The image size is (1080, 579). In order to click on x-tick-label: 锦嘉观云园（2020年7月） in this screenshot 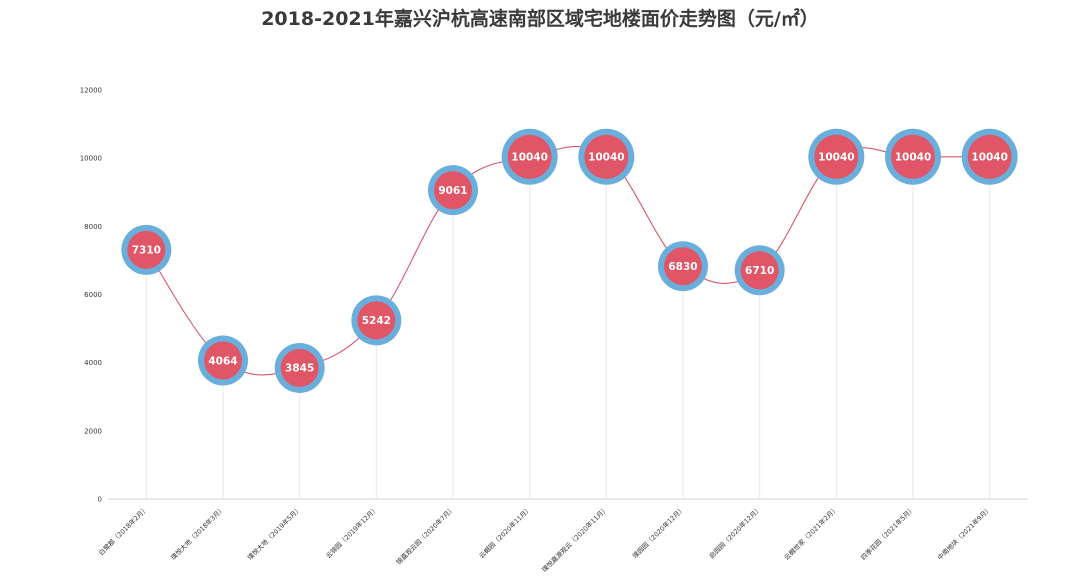, I will do `click(425, 535)`.